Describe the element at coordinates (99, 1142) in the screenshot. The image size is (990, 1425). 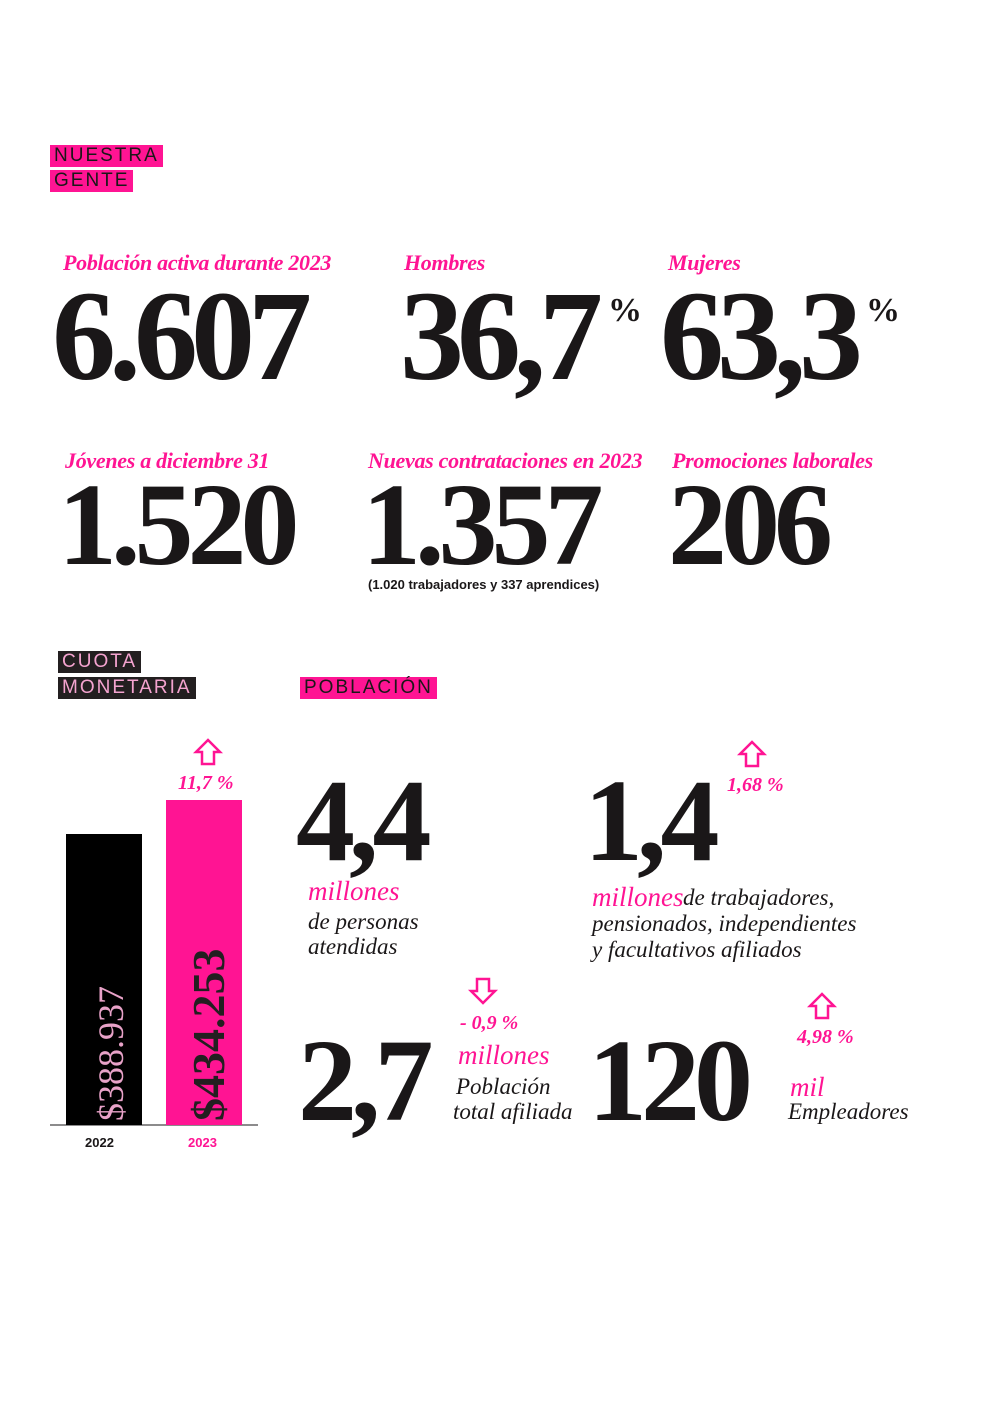
I see `x-tick-label: 2022` at that location.